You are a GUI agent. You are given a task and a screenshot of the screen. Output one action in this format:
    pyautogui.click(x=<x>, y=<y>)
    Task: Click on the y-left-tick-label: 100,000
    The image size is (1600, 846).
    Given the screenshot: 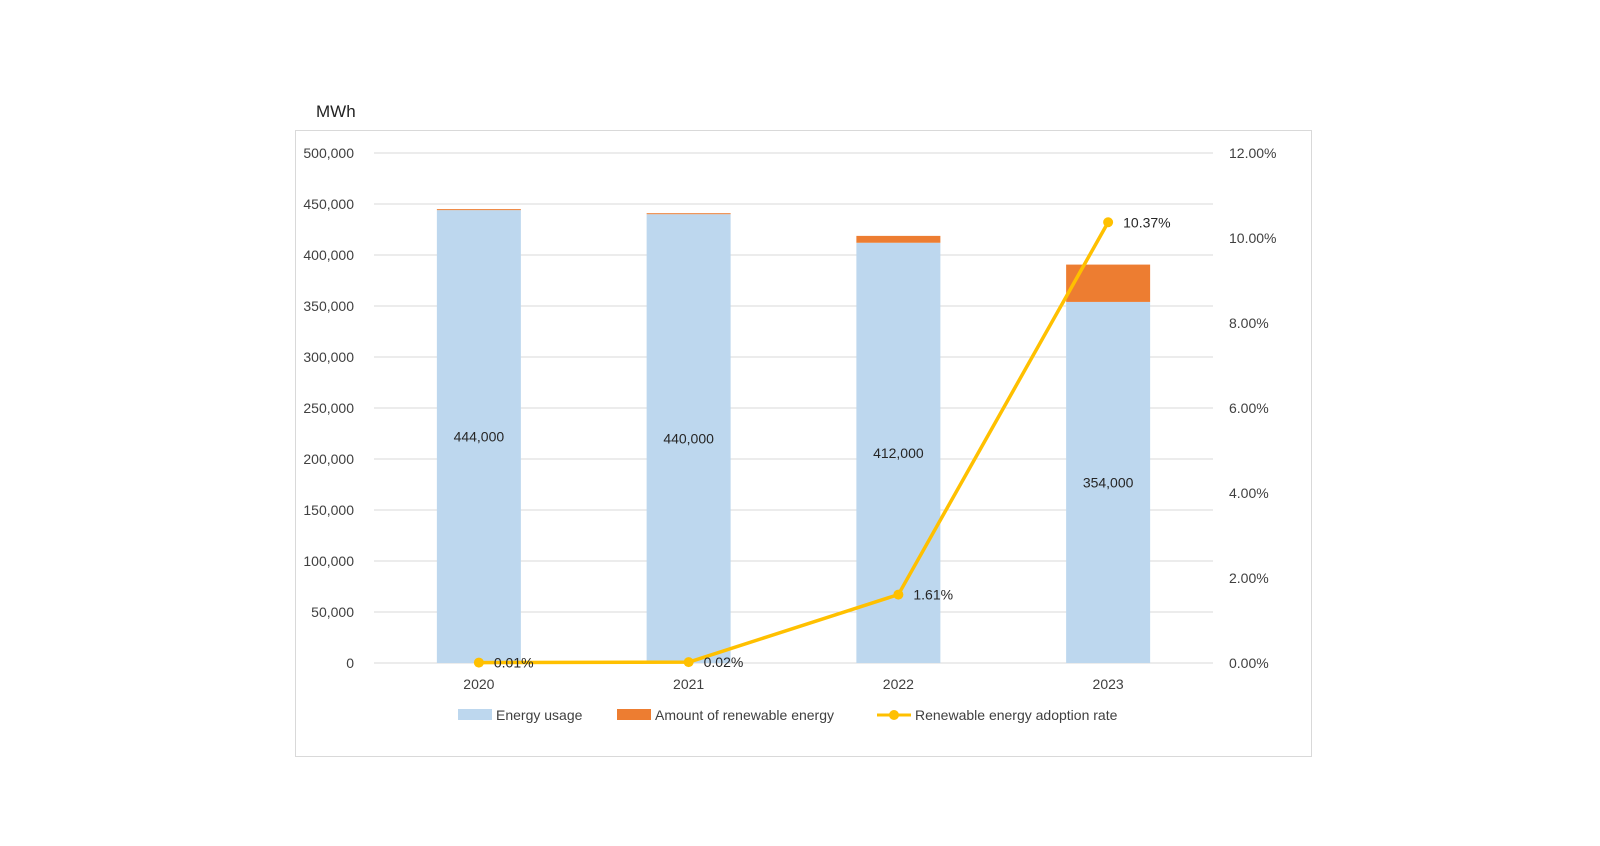 What is the action you would take?
    pyautogui.click(x=328, y=561)
    